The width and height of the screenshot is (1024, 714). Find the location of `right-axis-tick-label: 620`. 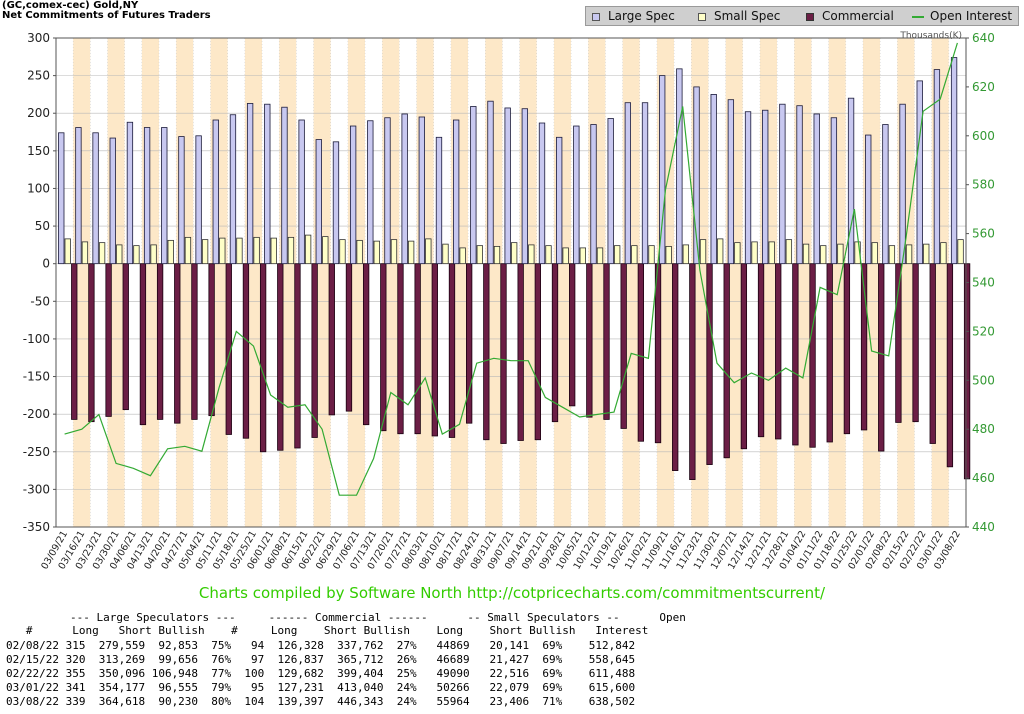

right-axis-tick-label: 620 is located at coordinates (983, 87).